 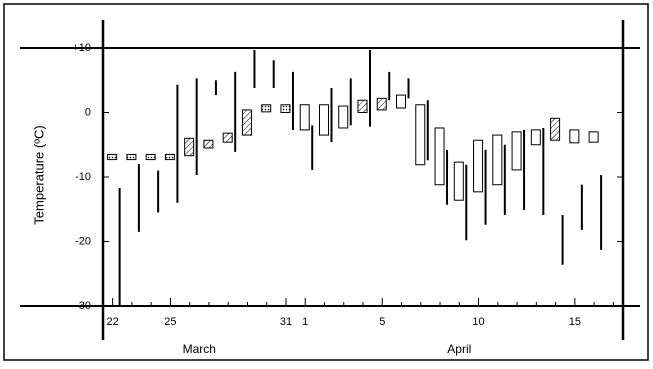 What do you see at coordinates (305, 322) in the screenshot?
I see `x-tick-label: 1` at bounding box center [305, 322].